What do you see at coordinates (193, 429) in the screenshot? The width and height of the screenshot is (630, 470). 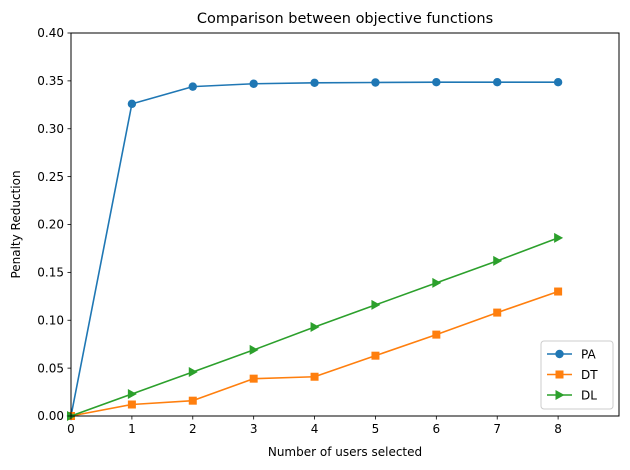 I see `x-tick-label: 2` at bounding box center [193, 429].